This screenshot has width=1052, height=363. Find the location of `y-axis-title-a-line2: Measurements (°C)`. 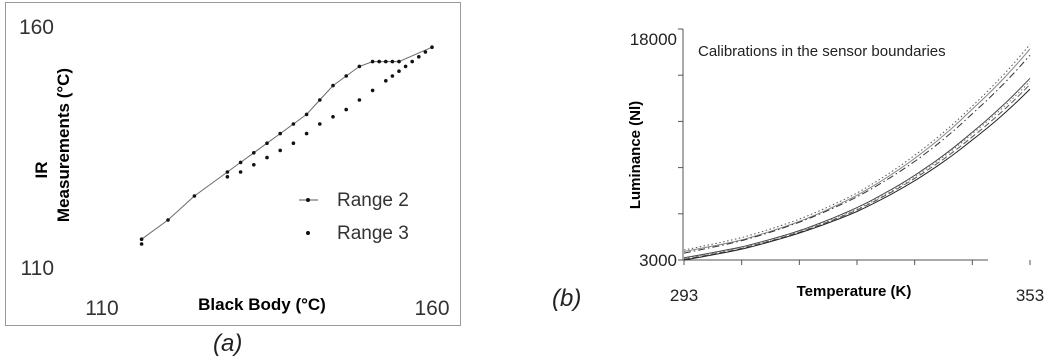

y-axis-title-a-line2: Measurements (°C) is located at coordinates (63, 145).